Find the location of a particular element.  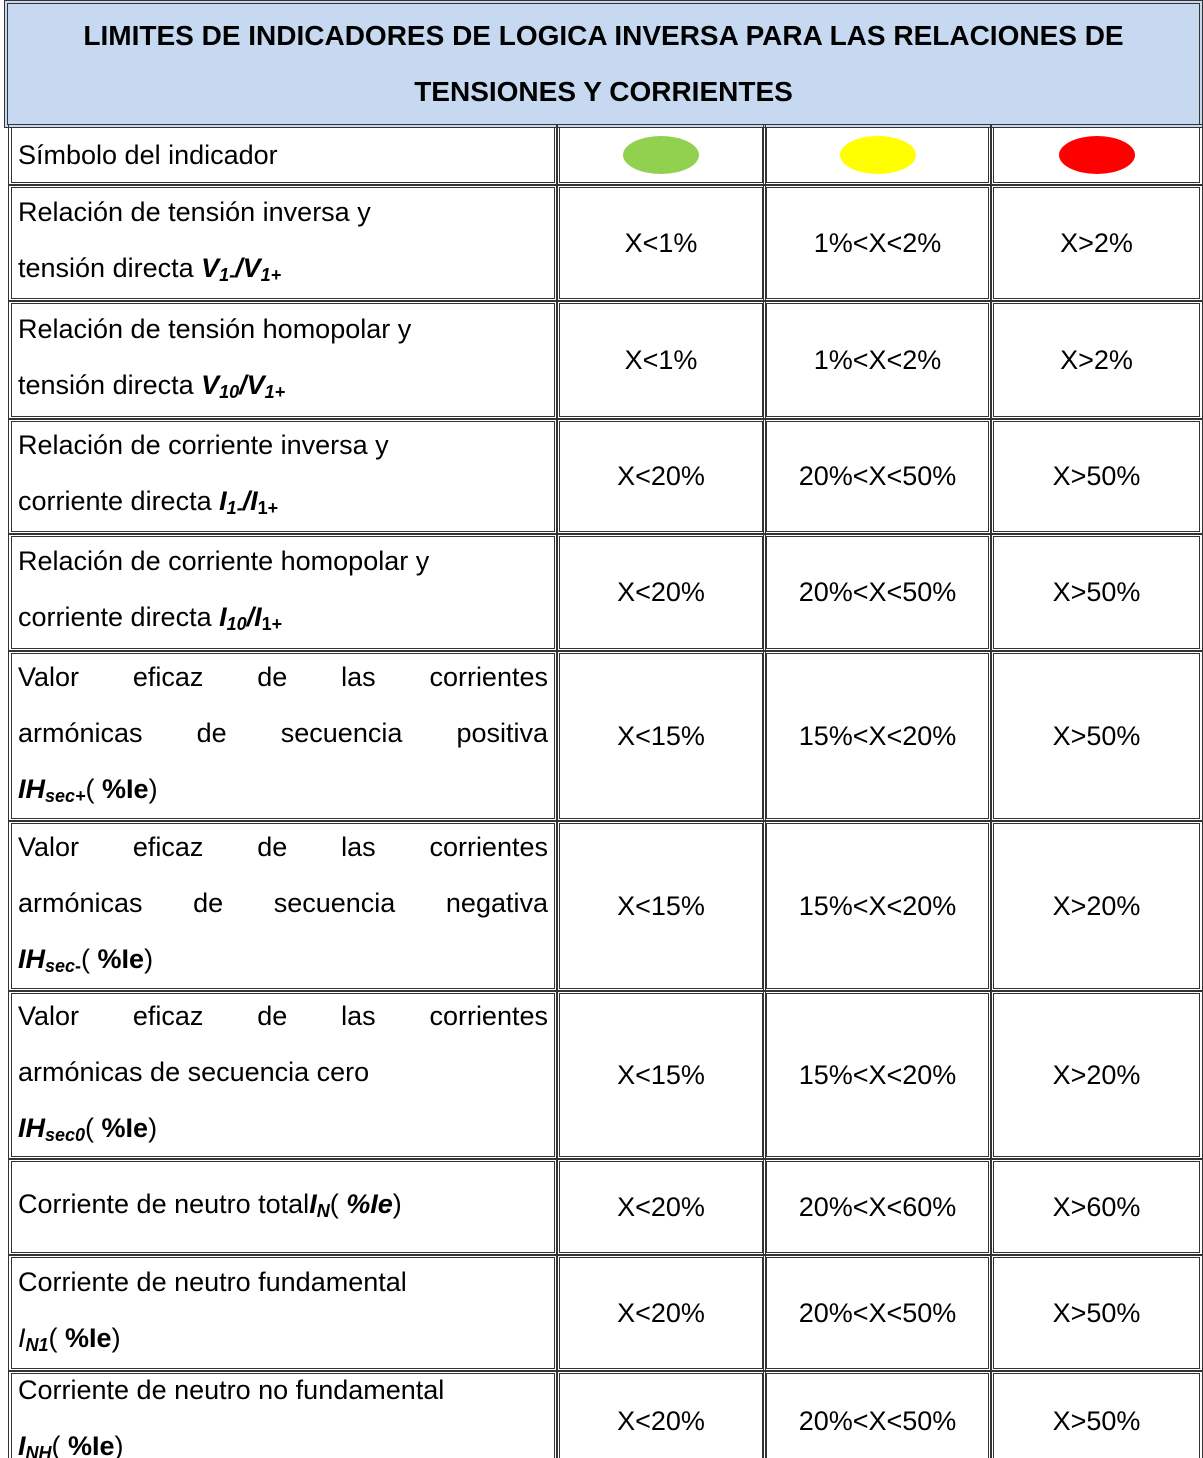

label-text: Relación de tensión inversa y is located at coordinates (194, 211).